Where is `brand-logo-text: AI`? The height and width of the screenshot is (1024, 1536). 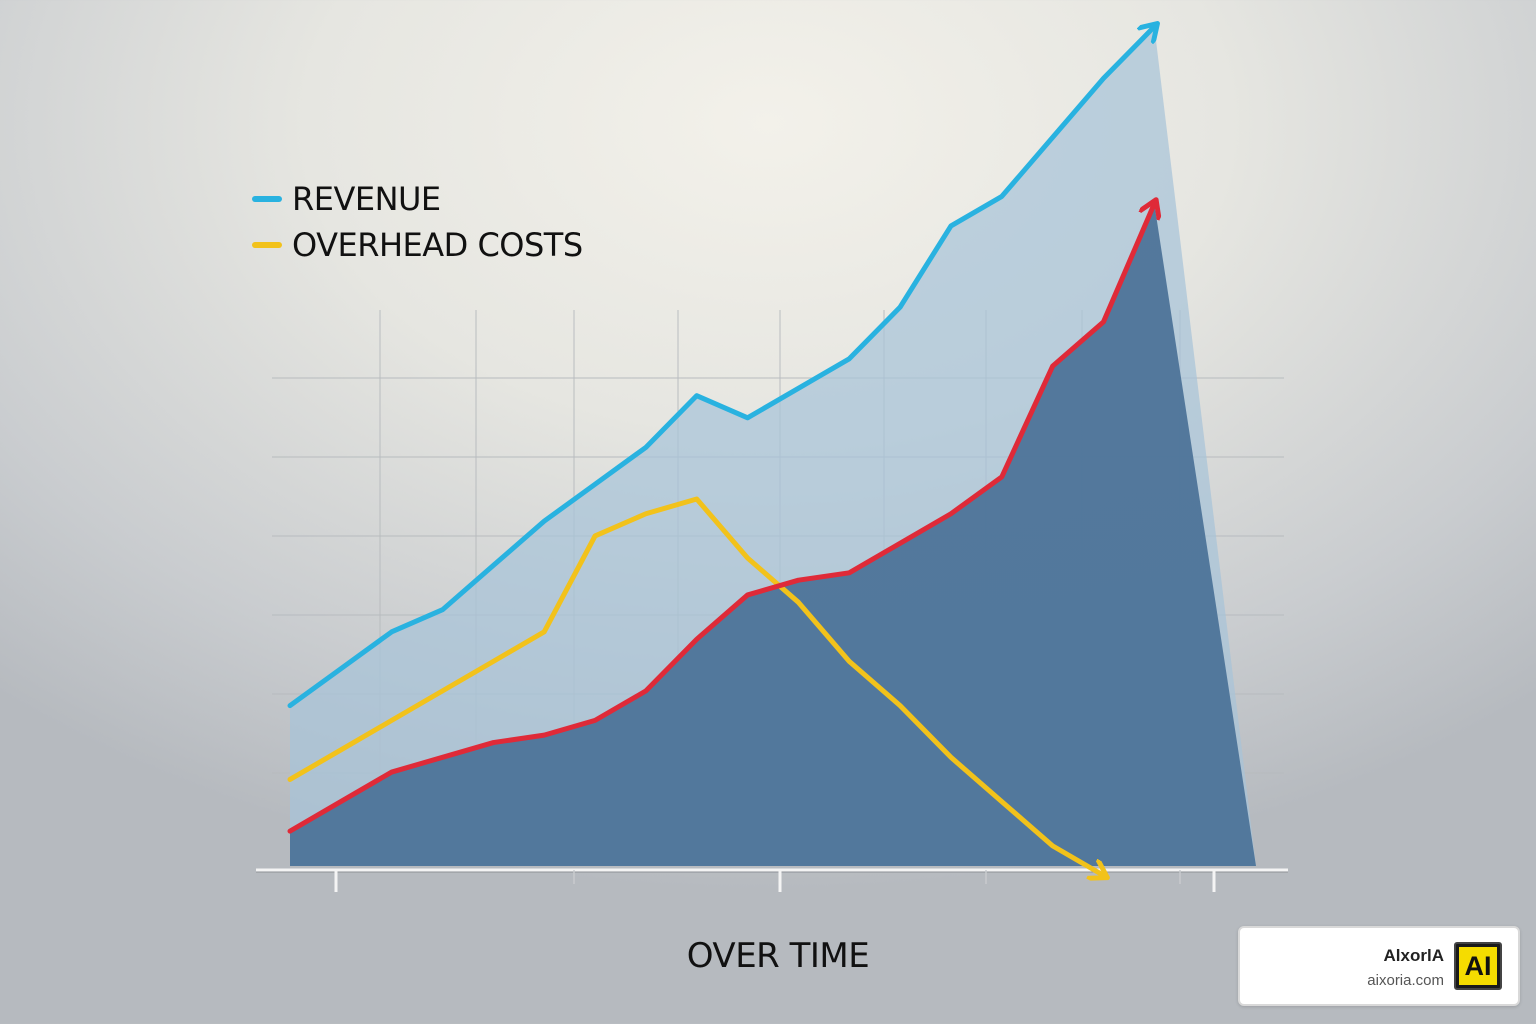 brand-logo-text: AI is located at coordinates (1478, 966).